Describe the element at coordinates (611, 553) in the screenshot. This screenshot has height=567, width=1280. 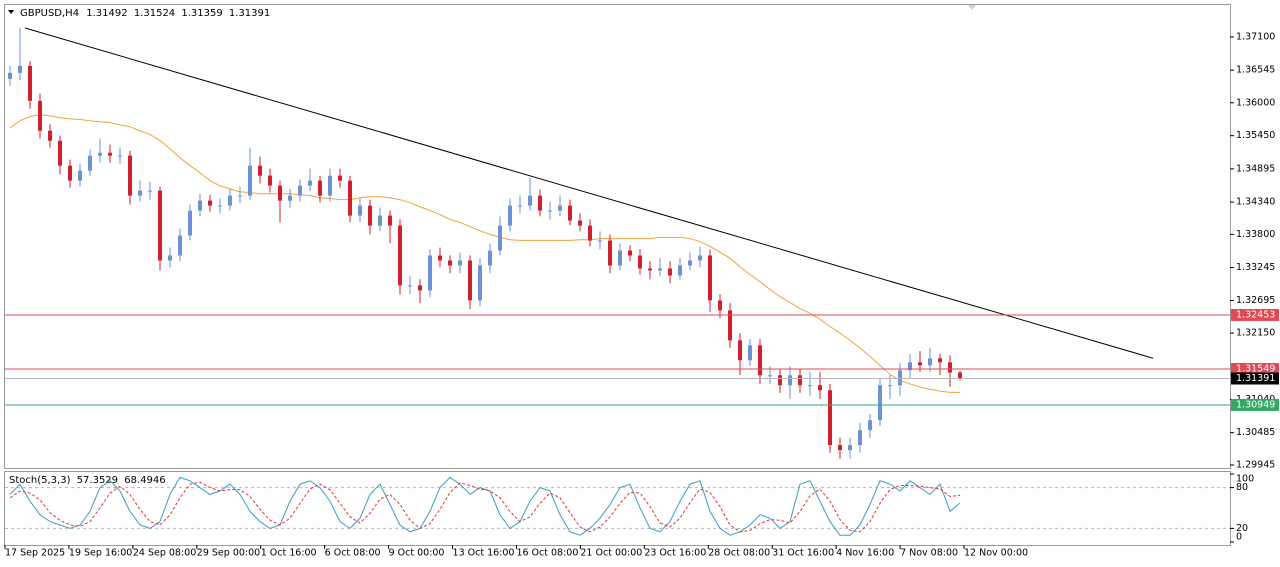
I see `x-tick-label: 21 Oct 00:00` at that location.